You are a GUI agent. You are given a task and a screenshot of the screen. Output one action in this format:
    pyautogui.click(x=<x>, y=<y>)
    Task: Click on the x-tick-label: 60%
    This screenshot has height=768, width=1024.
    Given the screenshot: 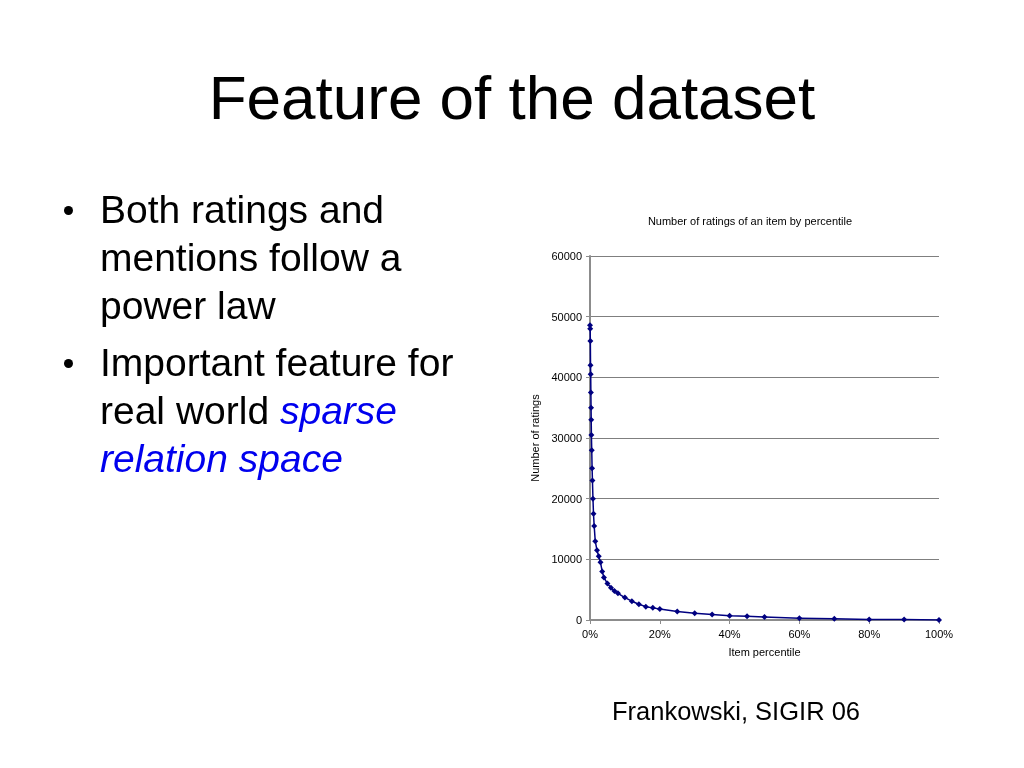 What is the action you would take?
    pyautogui.click(x=799, y=633)
    